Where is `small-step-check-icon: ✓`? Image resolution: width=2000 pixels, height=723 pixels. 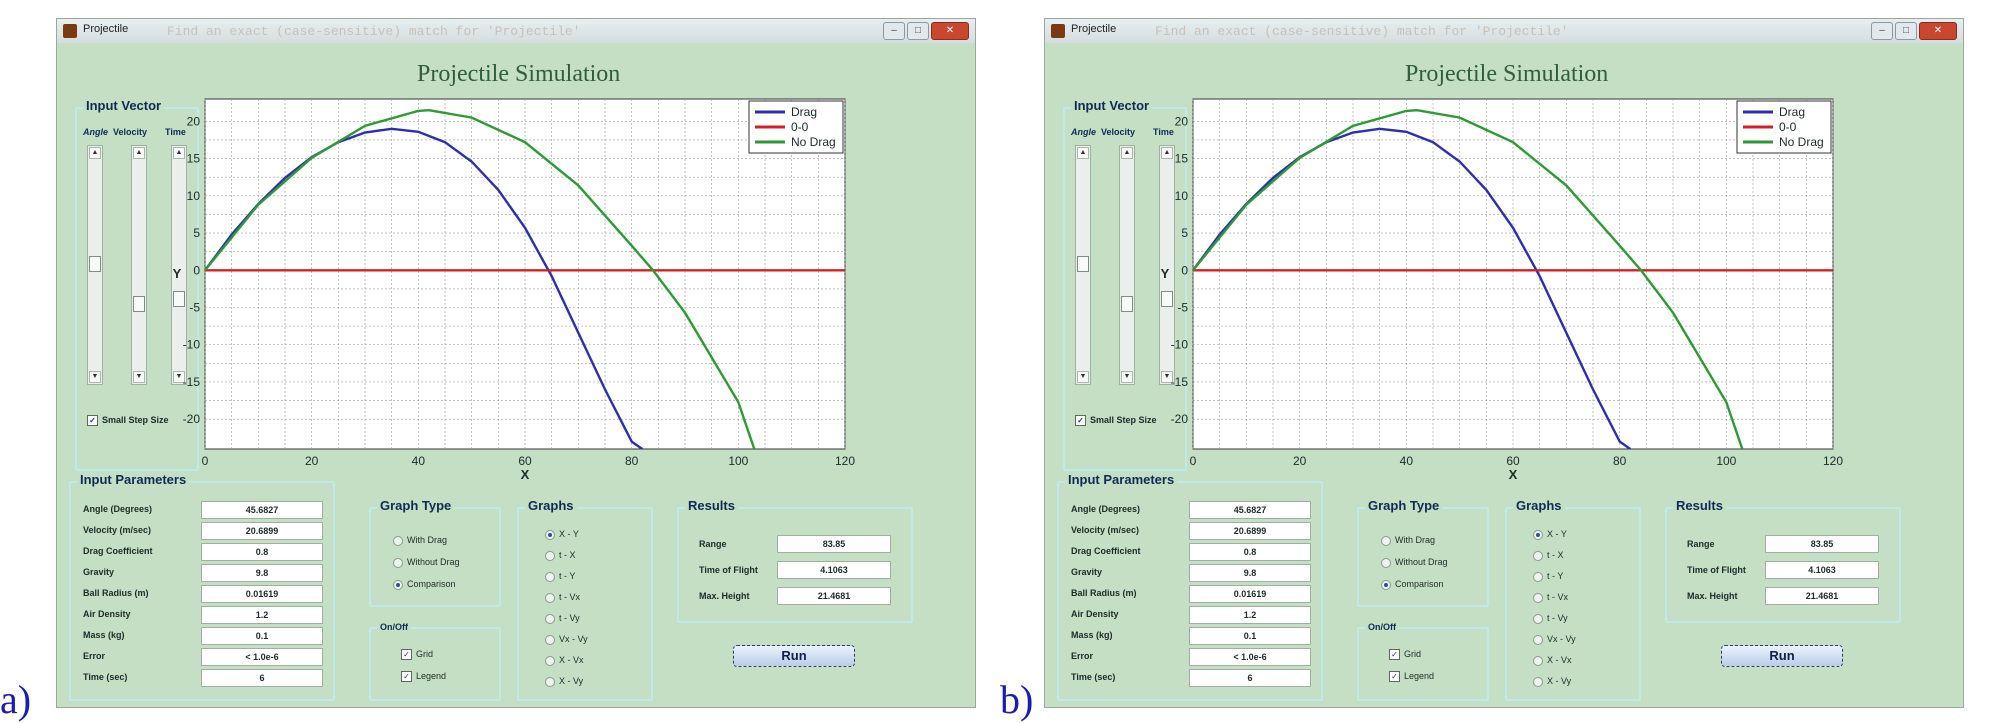 small-step-check-icon: ✓ is located at coordinates (1080, 421).